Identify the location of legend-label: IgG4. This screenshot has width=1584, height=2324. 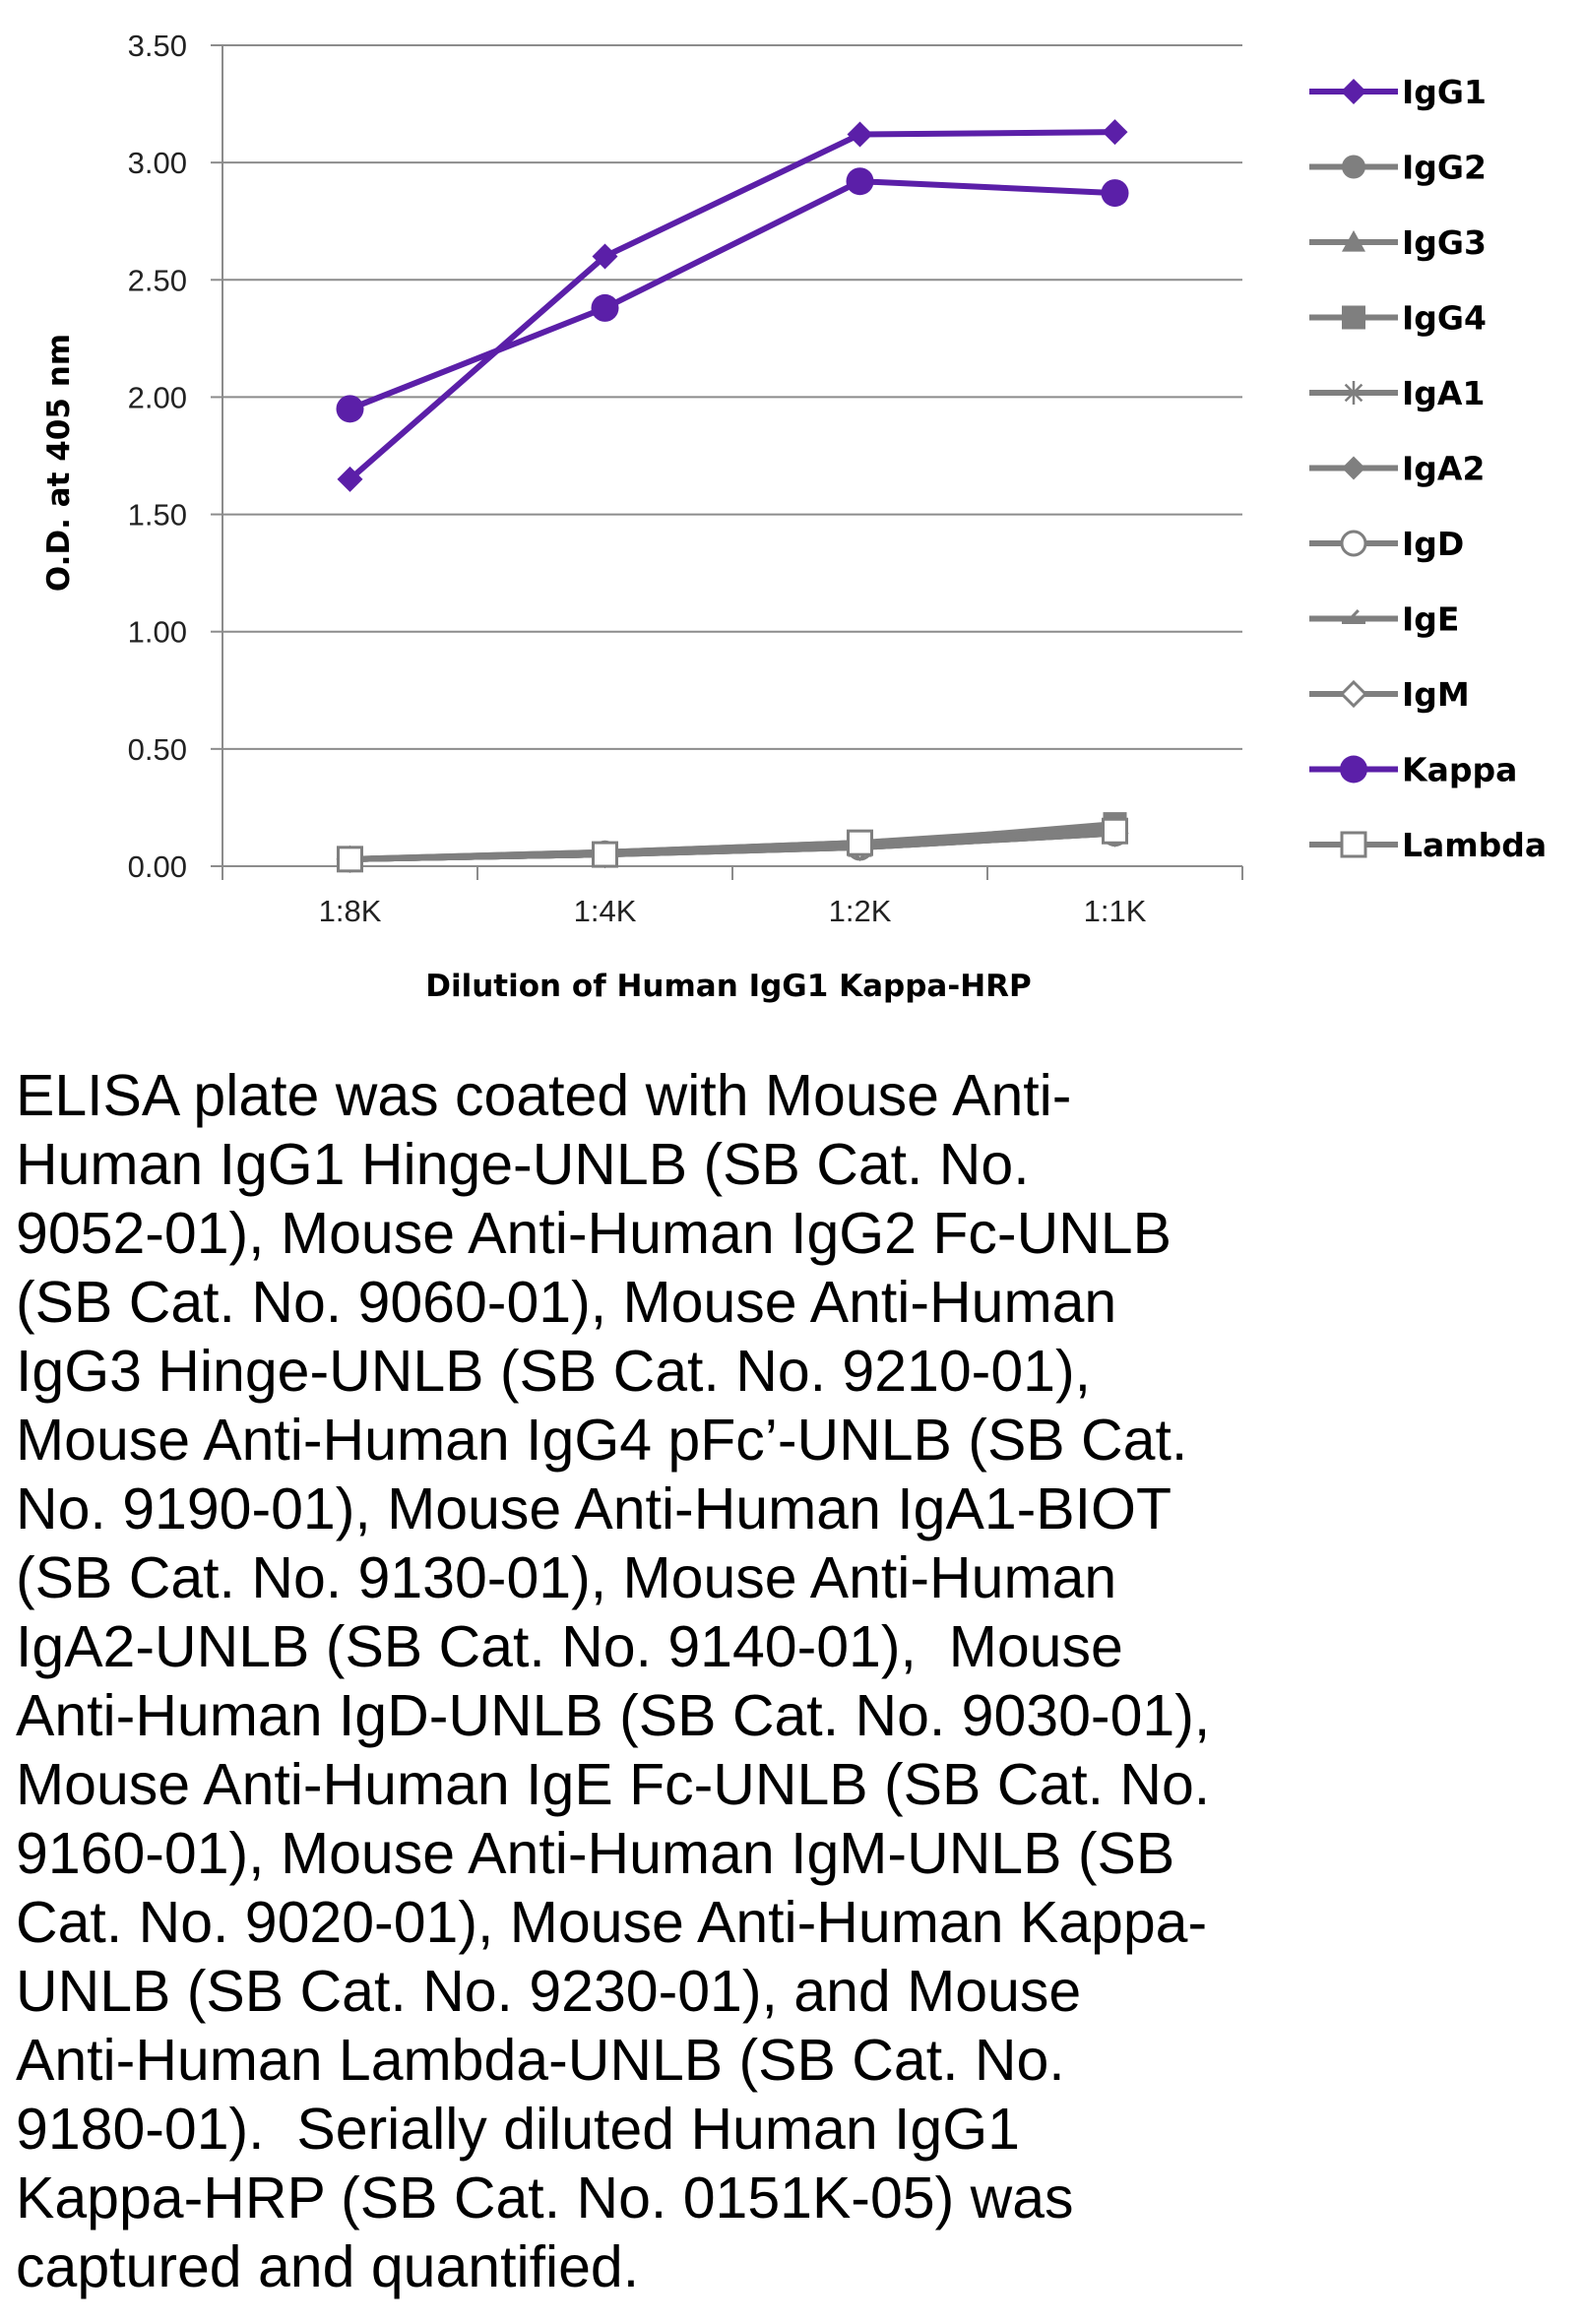
(1444, 318).